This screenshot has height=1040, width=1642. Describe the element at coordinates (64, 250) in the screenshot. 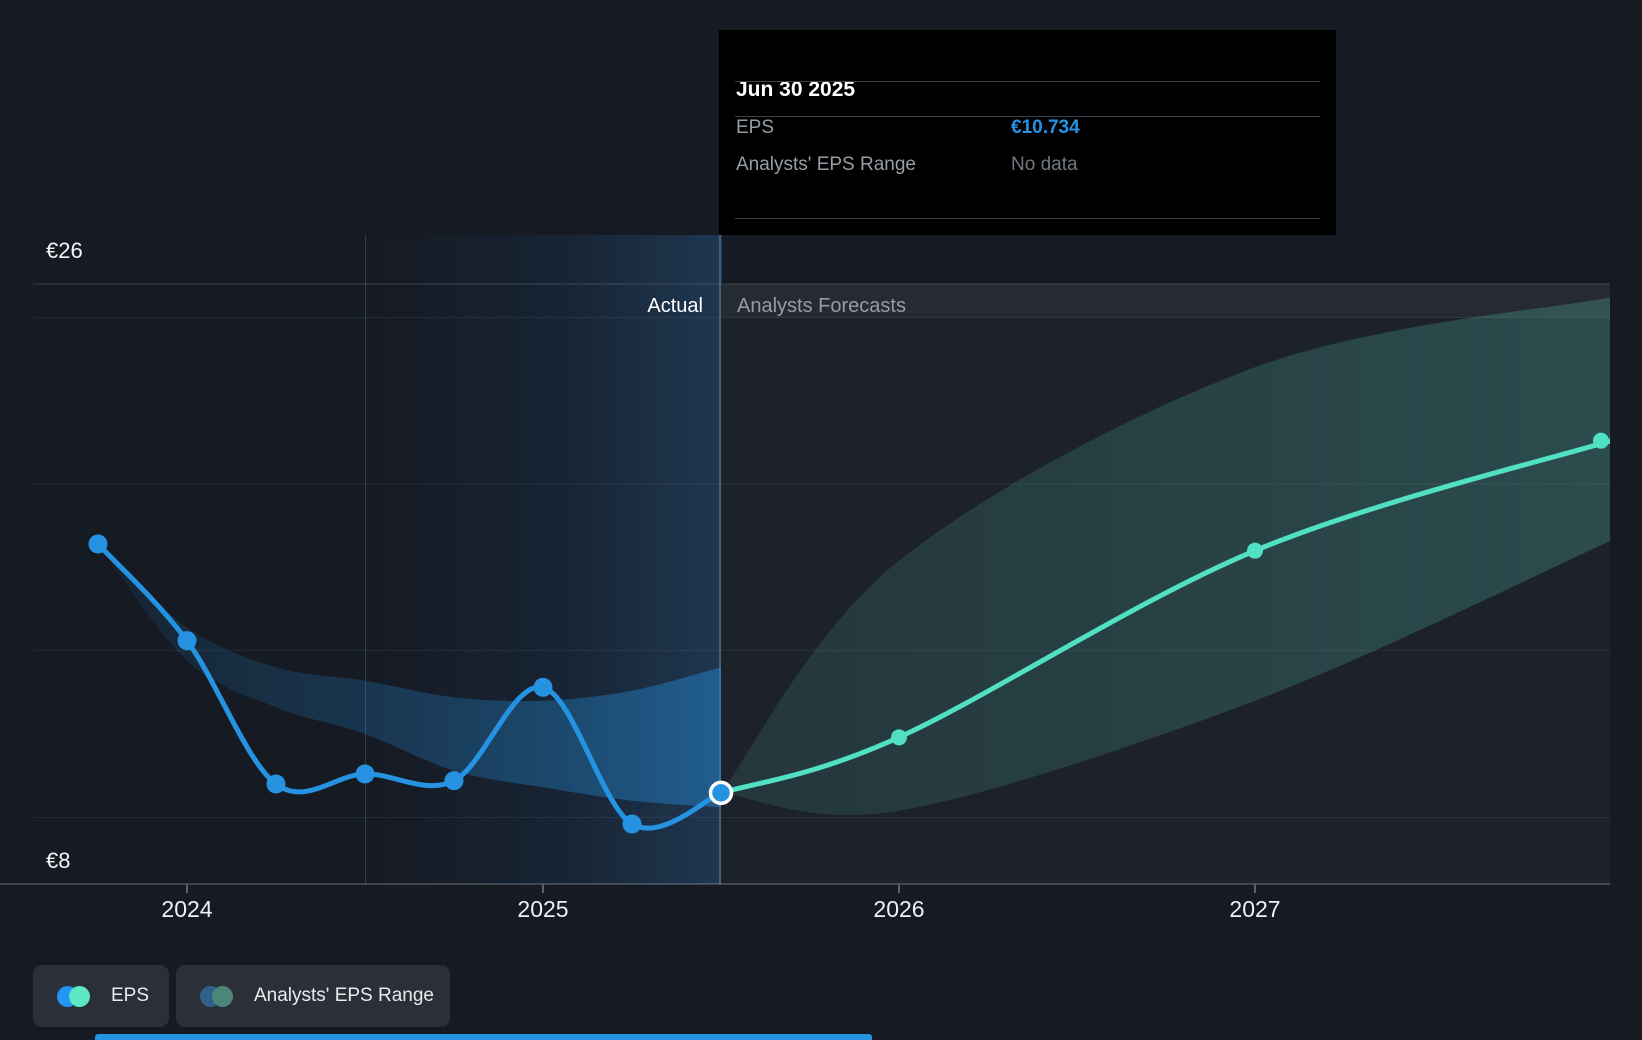

I see `y-axis-max-label: €26` at that location.